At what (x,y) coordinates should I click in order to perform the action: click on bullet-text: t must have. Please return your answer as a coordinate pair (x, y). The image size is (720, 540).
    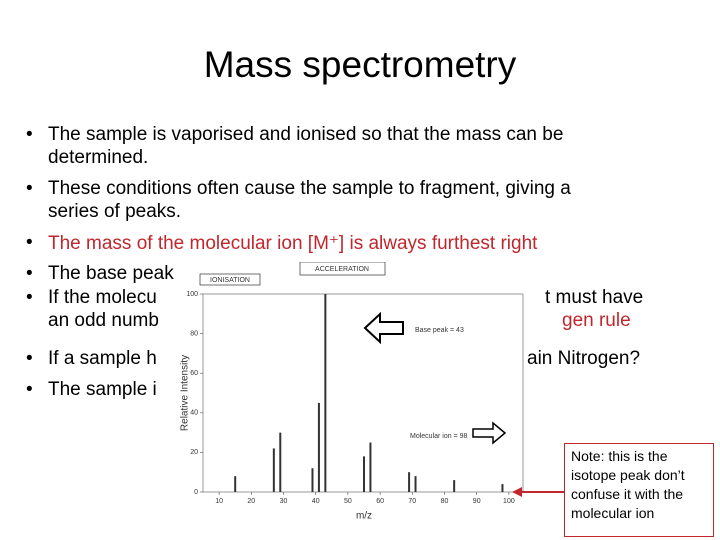
    Looking at the image, I should click on (594, 297).